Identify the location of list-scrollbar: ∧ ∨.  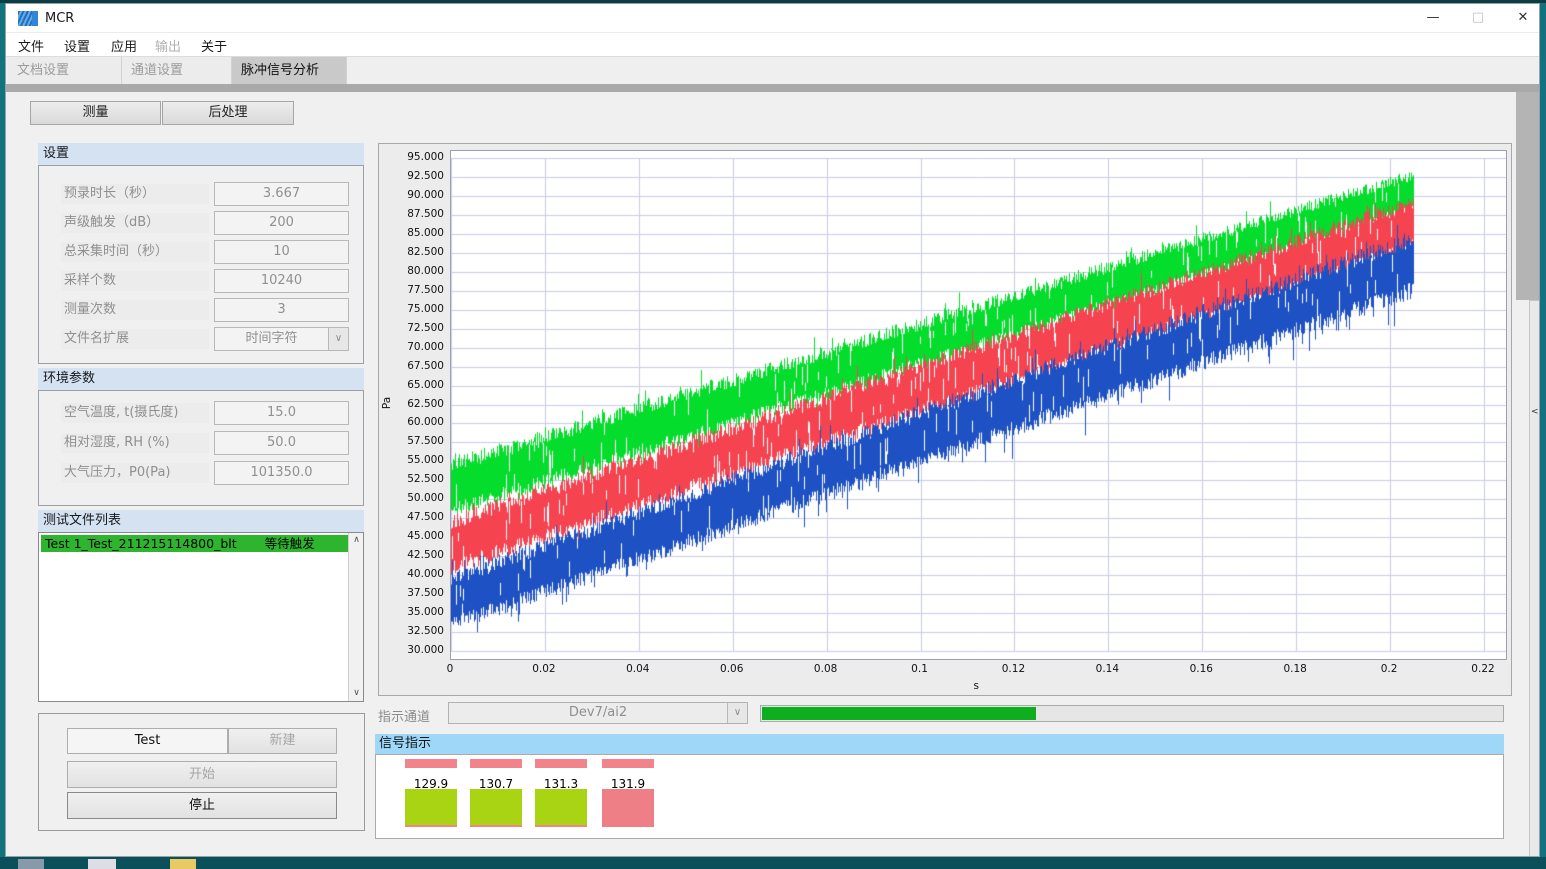
(355, 617).